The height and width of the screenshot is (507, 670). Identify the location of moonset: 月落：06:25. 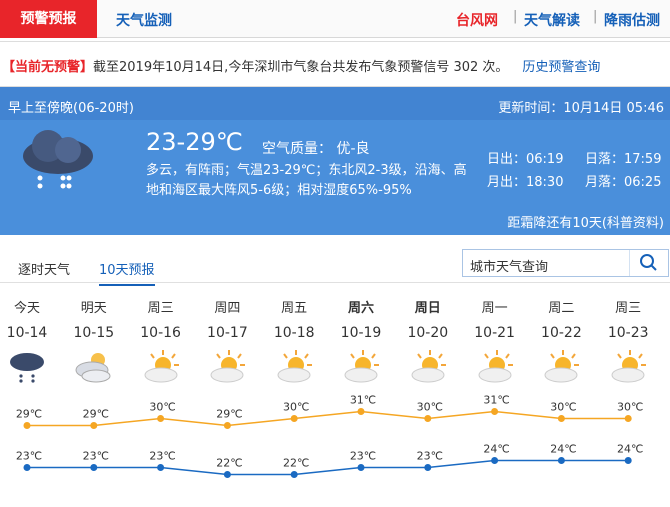
(623, 182).